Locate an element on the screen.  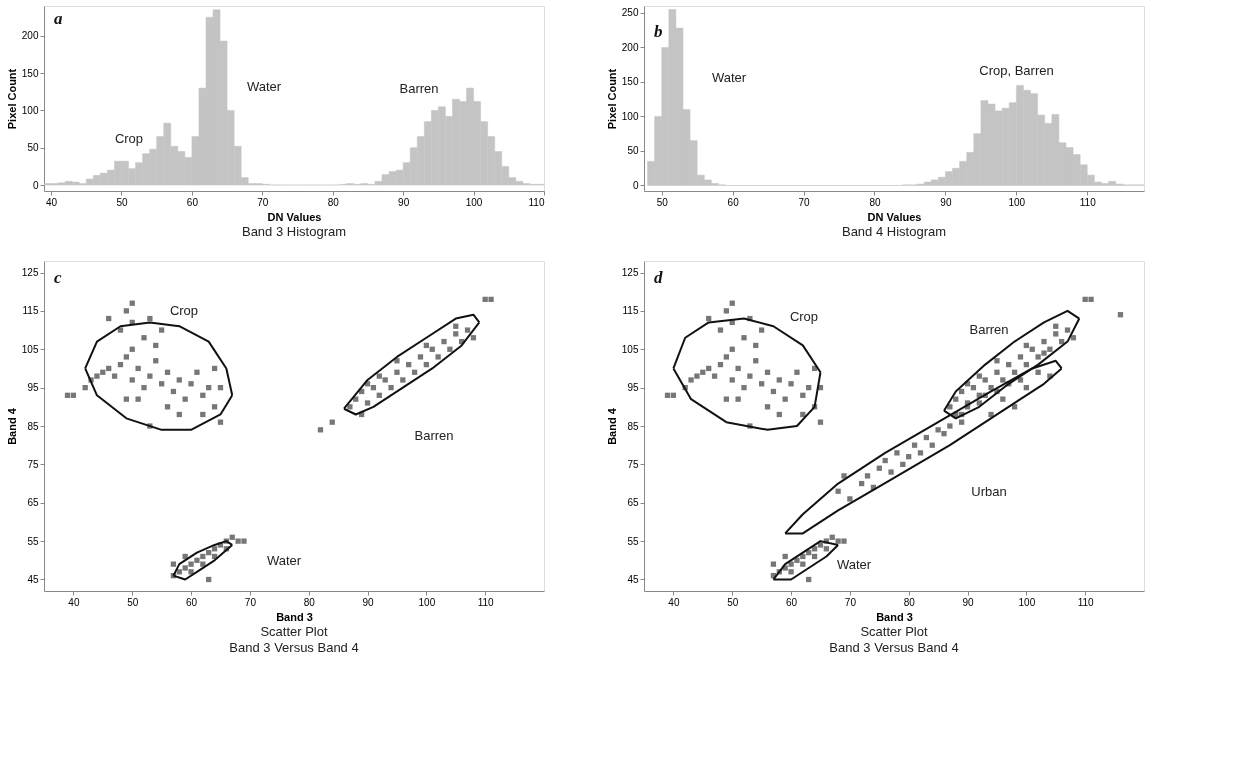
annotation: Urban is located at coordinates (989, 491).